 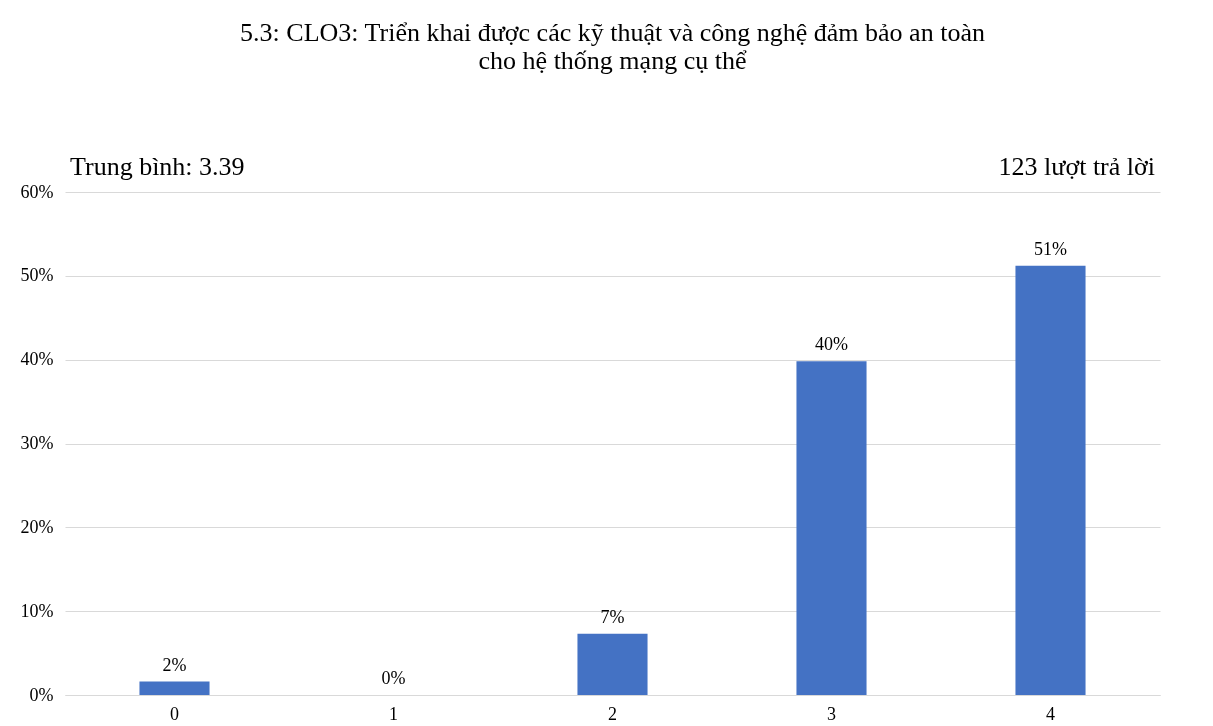 What do you see at coordinates (37, 359) in the screenshot?
I see `y-tick-label: 40%` at bounding box center [37, 359].